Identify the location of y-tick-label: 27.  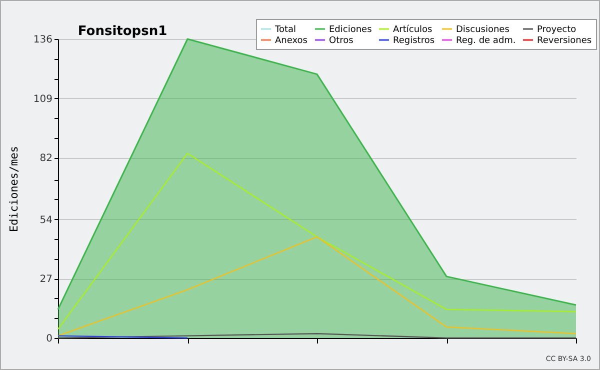
(46, 280).